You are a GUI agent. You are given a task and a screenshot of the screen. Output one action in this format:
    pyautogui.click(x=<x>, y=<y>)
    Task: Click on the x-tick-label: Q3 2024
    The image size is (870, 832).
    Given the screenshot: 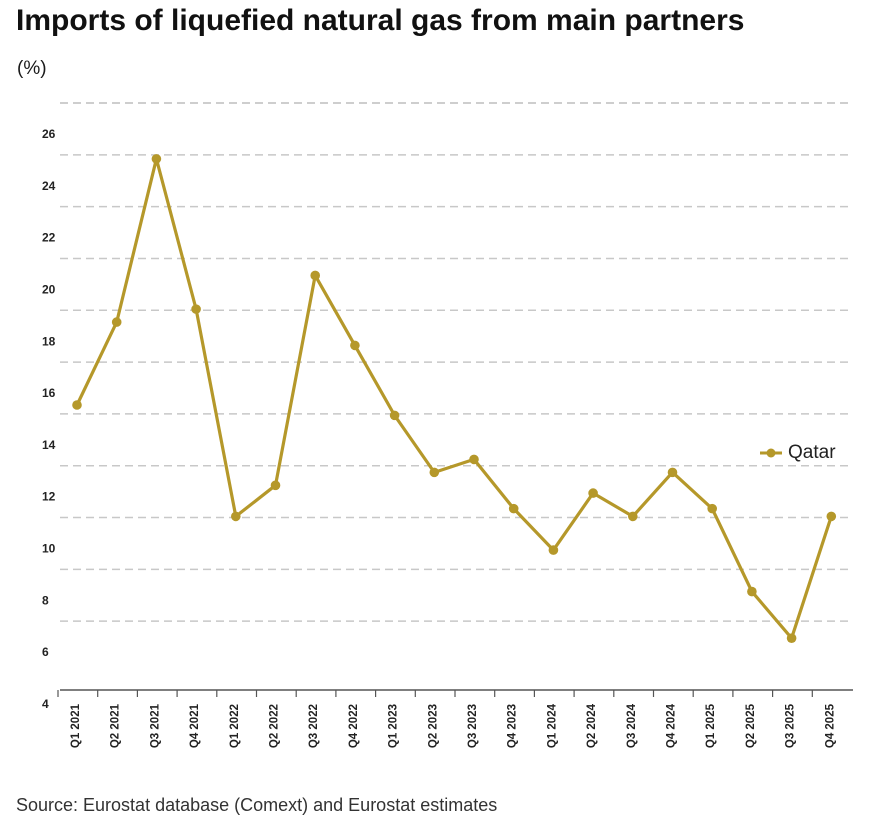 What is the action you would take?
    pyautogui.click(x=632, y=725)
    